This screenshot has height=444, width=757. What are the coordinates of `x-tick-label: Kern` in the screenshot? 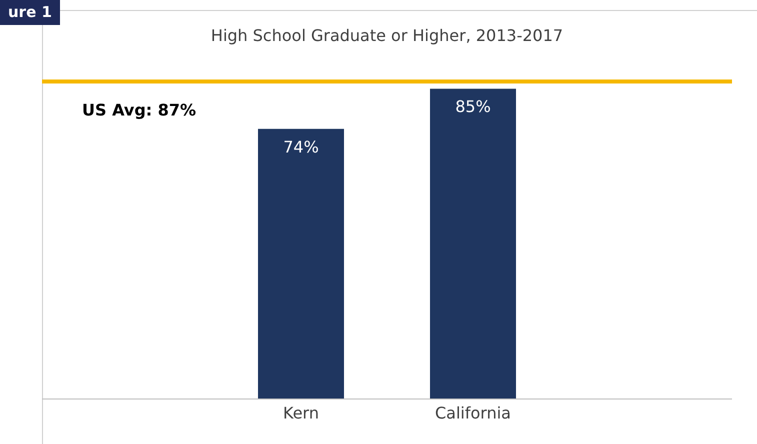 It's located at (301, 412).